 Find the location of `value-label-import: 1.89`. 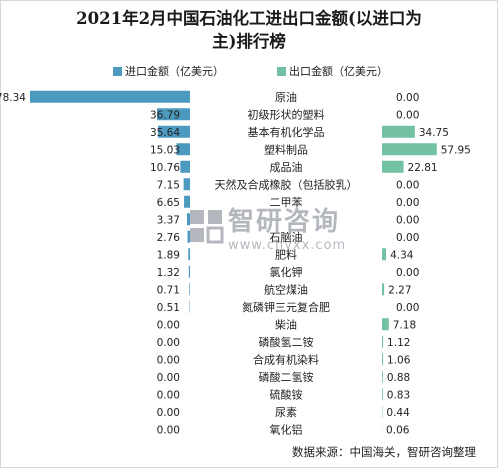

value-label-import: 1.89 is located at coordinates (168, 255).